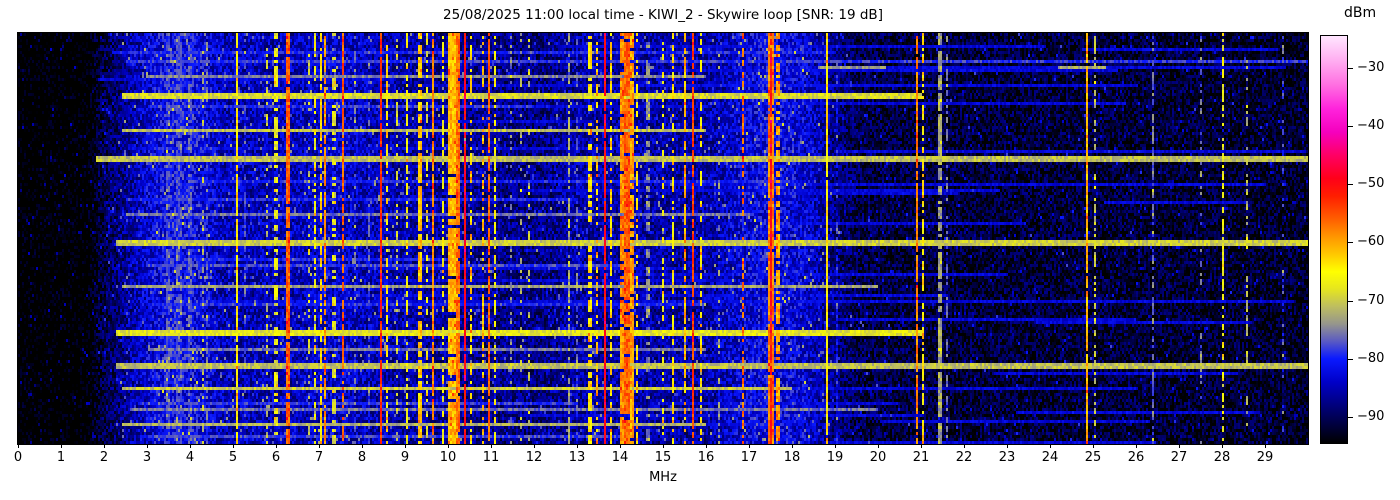  What do you see at coordinates (1136, 457) in the screenshot?
I see `x-tick-label: 26` at bounding box center [1136, 457].